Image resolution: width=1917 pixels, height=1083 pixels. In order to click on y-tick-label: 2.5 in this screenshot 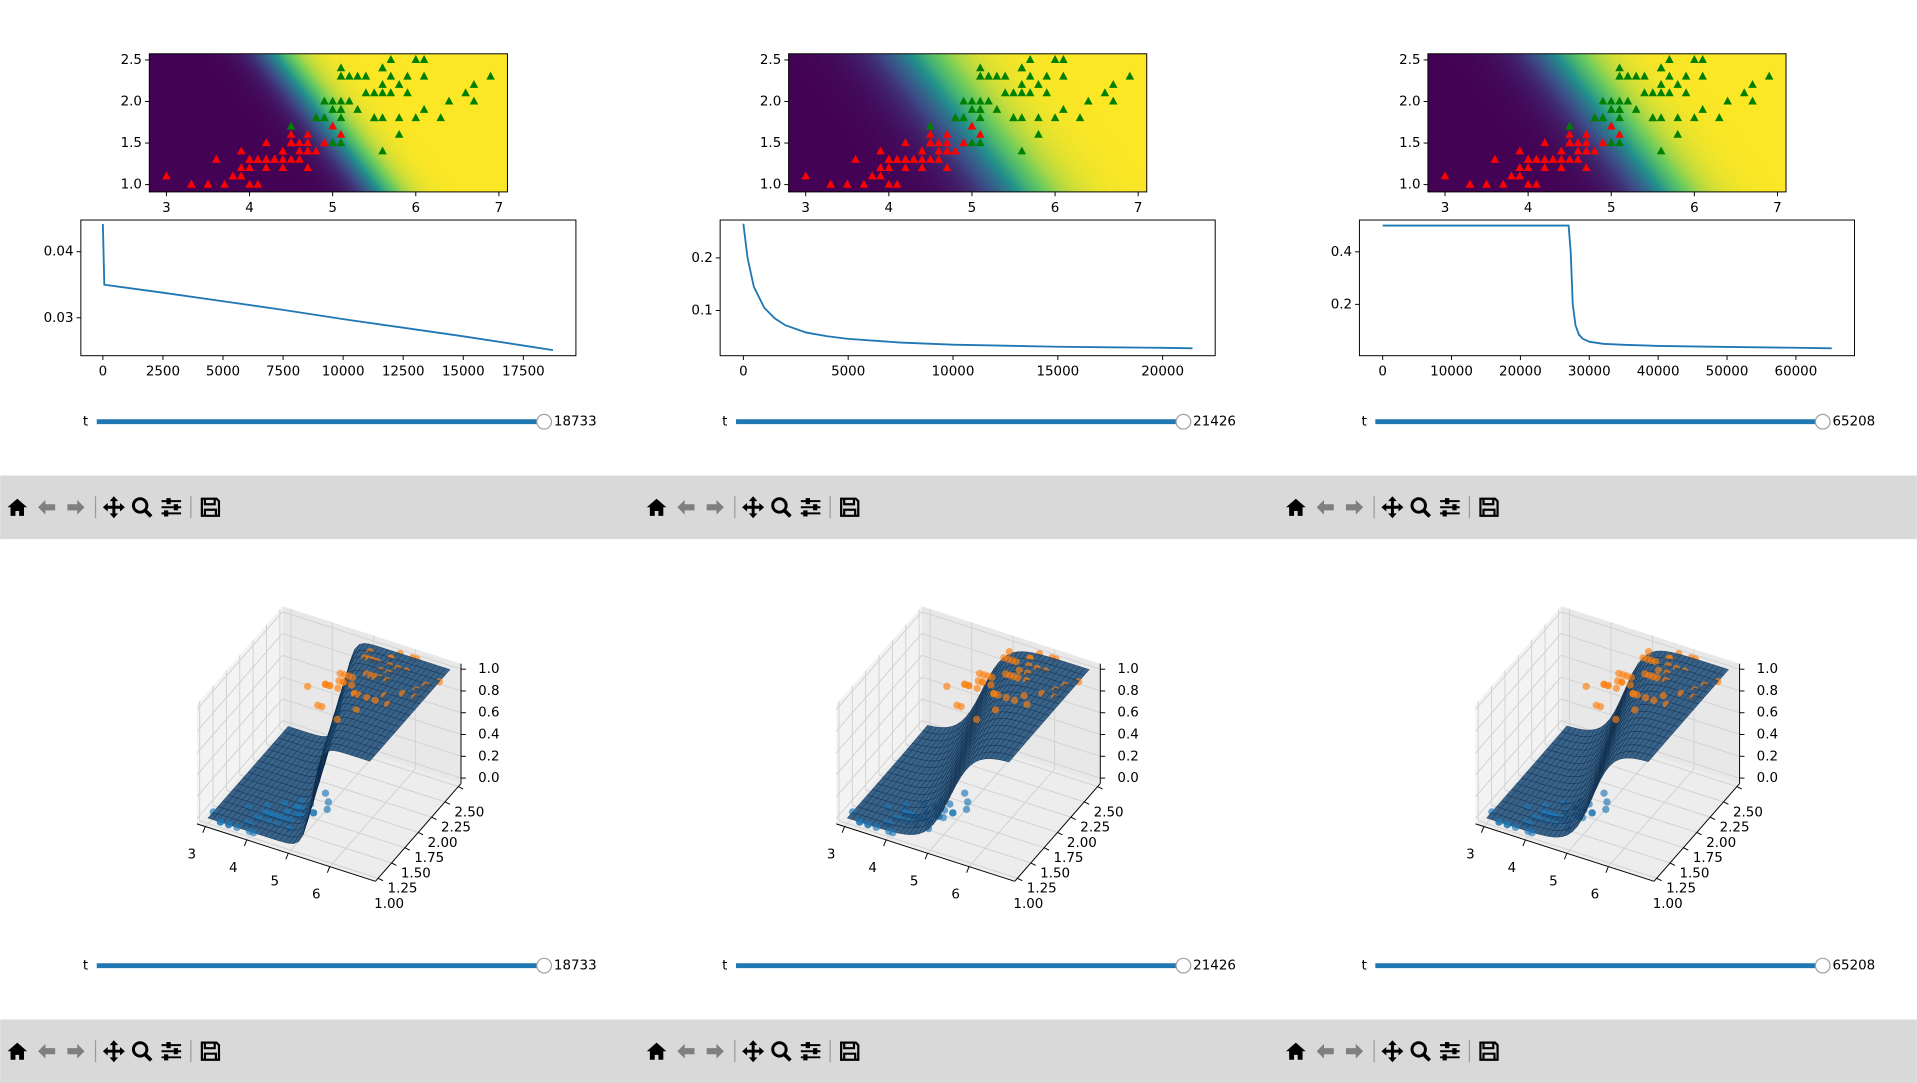, I will do `click(770, 60)`.